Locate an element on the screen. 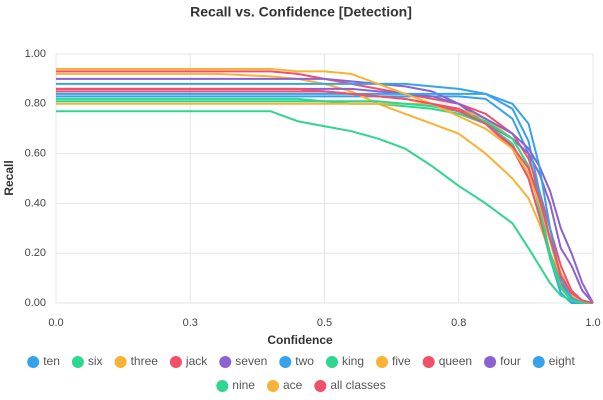 This screenshot has width=603, height=400. legend-item: all classes is located at coordinates (350, 385).